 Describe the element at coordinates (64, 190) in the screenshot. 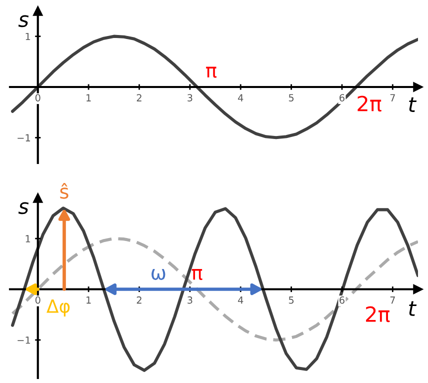

I see `annotation: ŝ` at that location.